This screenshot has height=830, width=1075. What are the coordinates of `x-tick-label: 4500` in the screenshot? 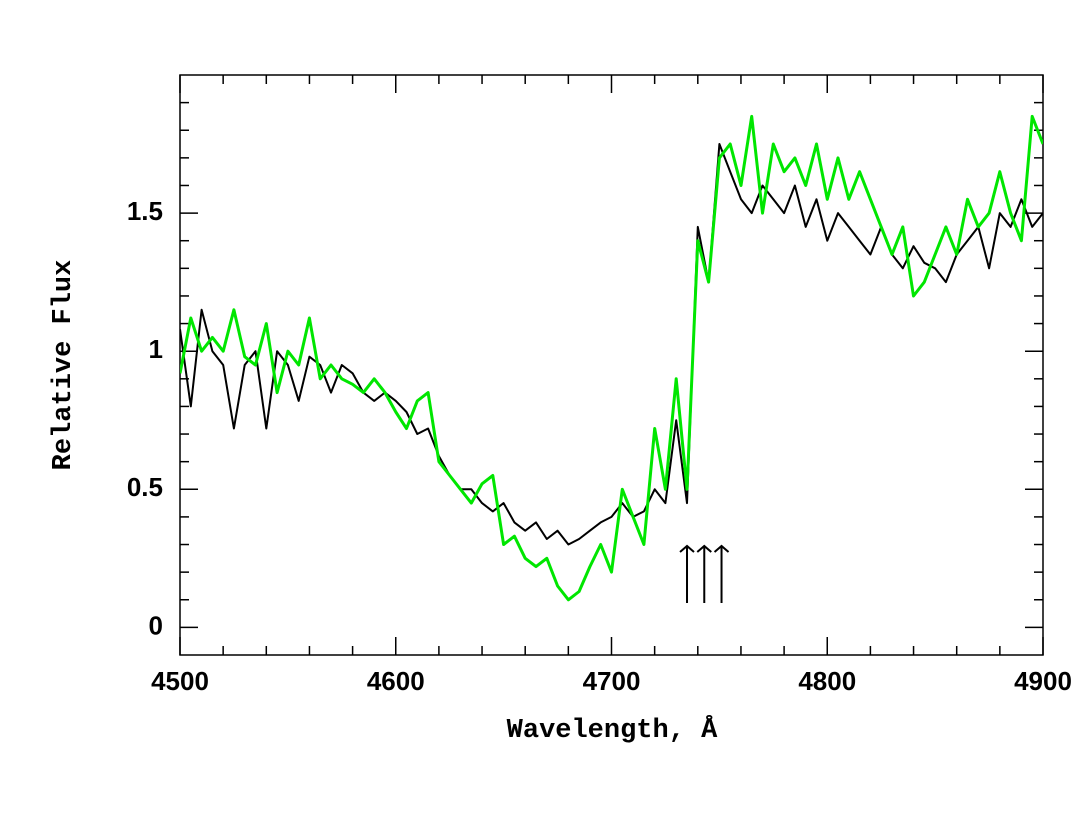 It's located at (180, 681).